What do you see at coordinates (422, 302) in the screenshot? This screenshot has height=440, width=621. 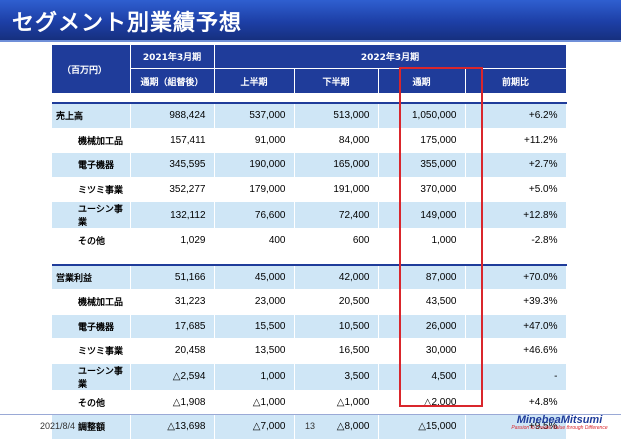 I see `value-cell: 43,500` at bounding box center [422, 302].